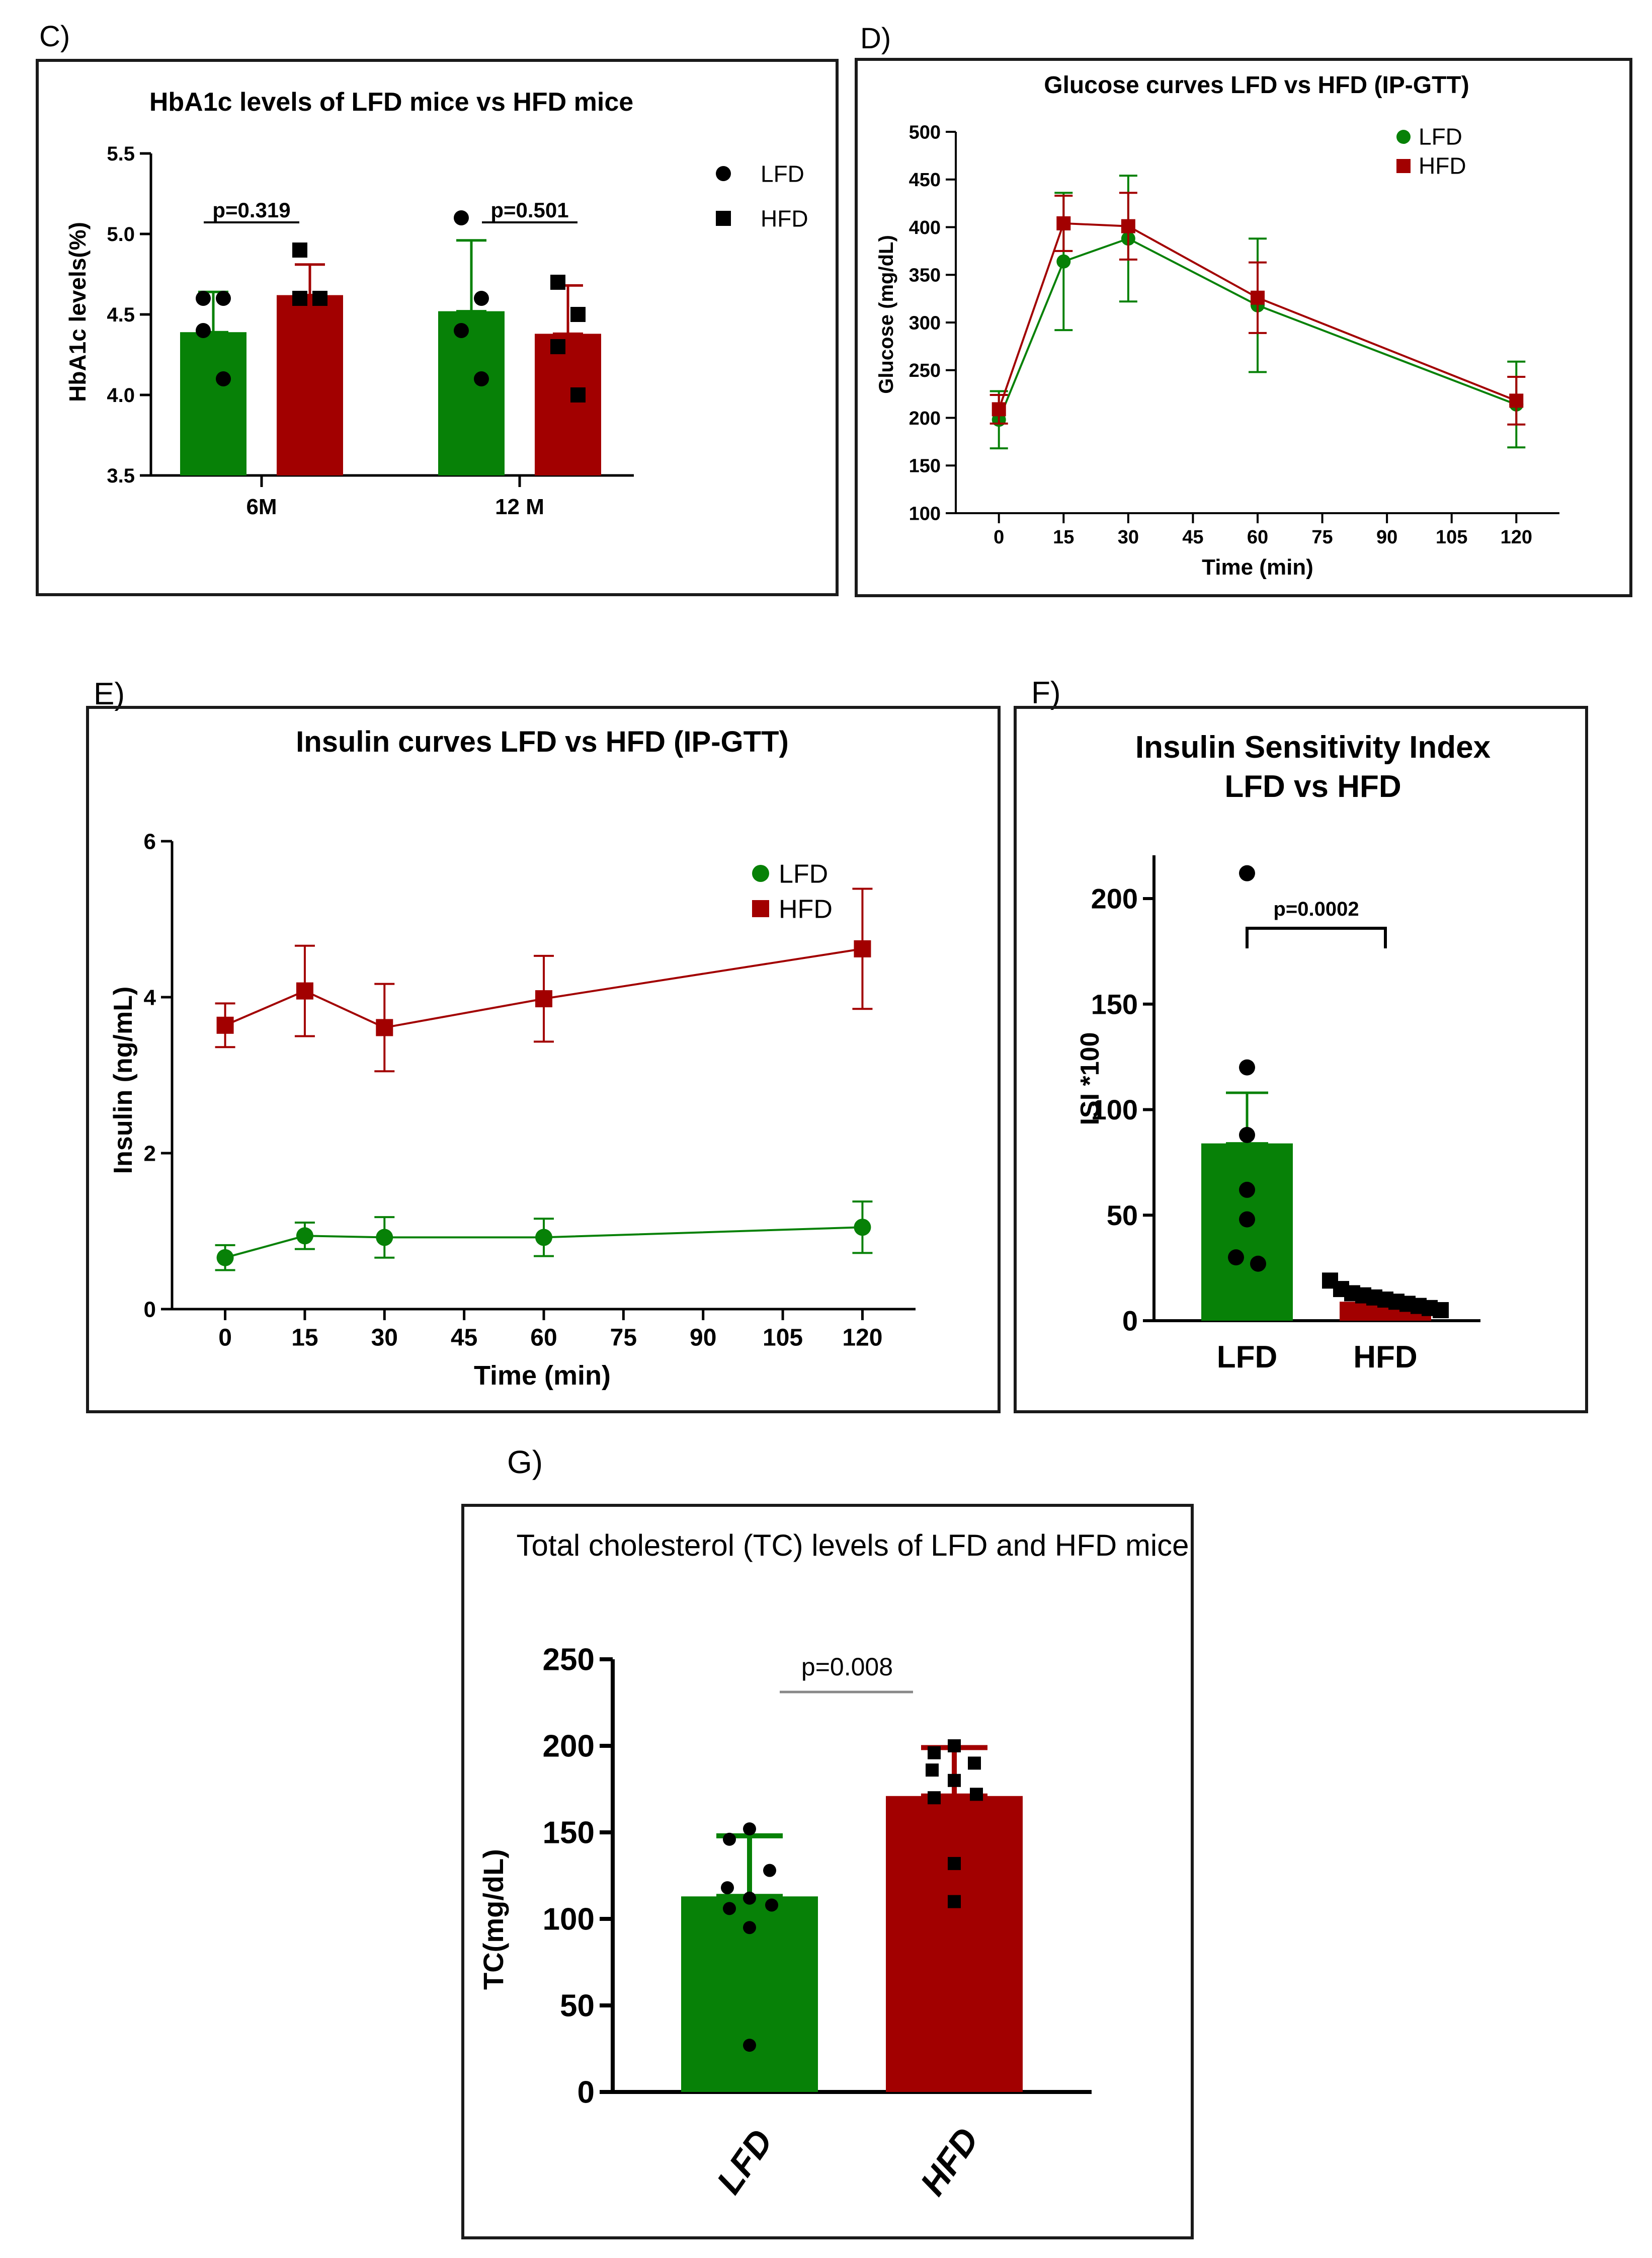 This screenshot has width=1652, height=2258. What do you see at coordinates (586, 2093) in the screenshot?
I see `chart-g-y-tick-label: 0` at bounding box center [586, 2093].